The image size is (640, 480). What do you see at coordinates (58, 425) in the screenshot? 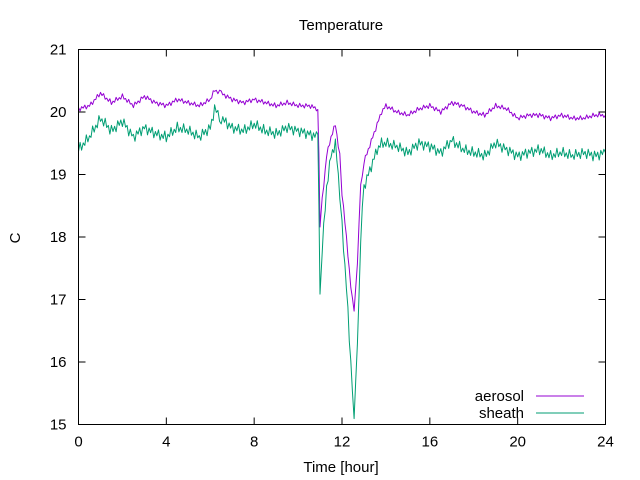
I see `y-tick-label: 15` at bounding box center [58, 425].